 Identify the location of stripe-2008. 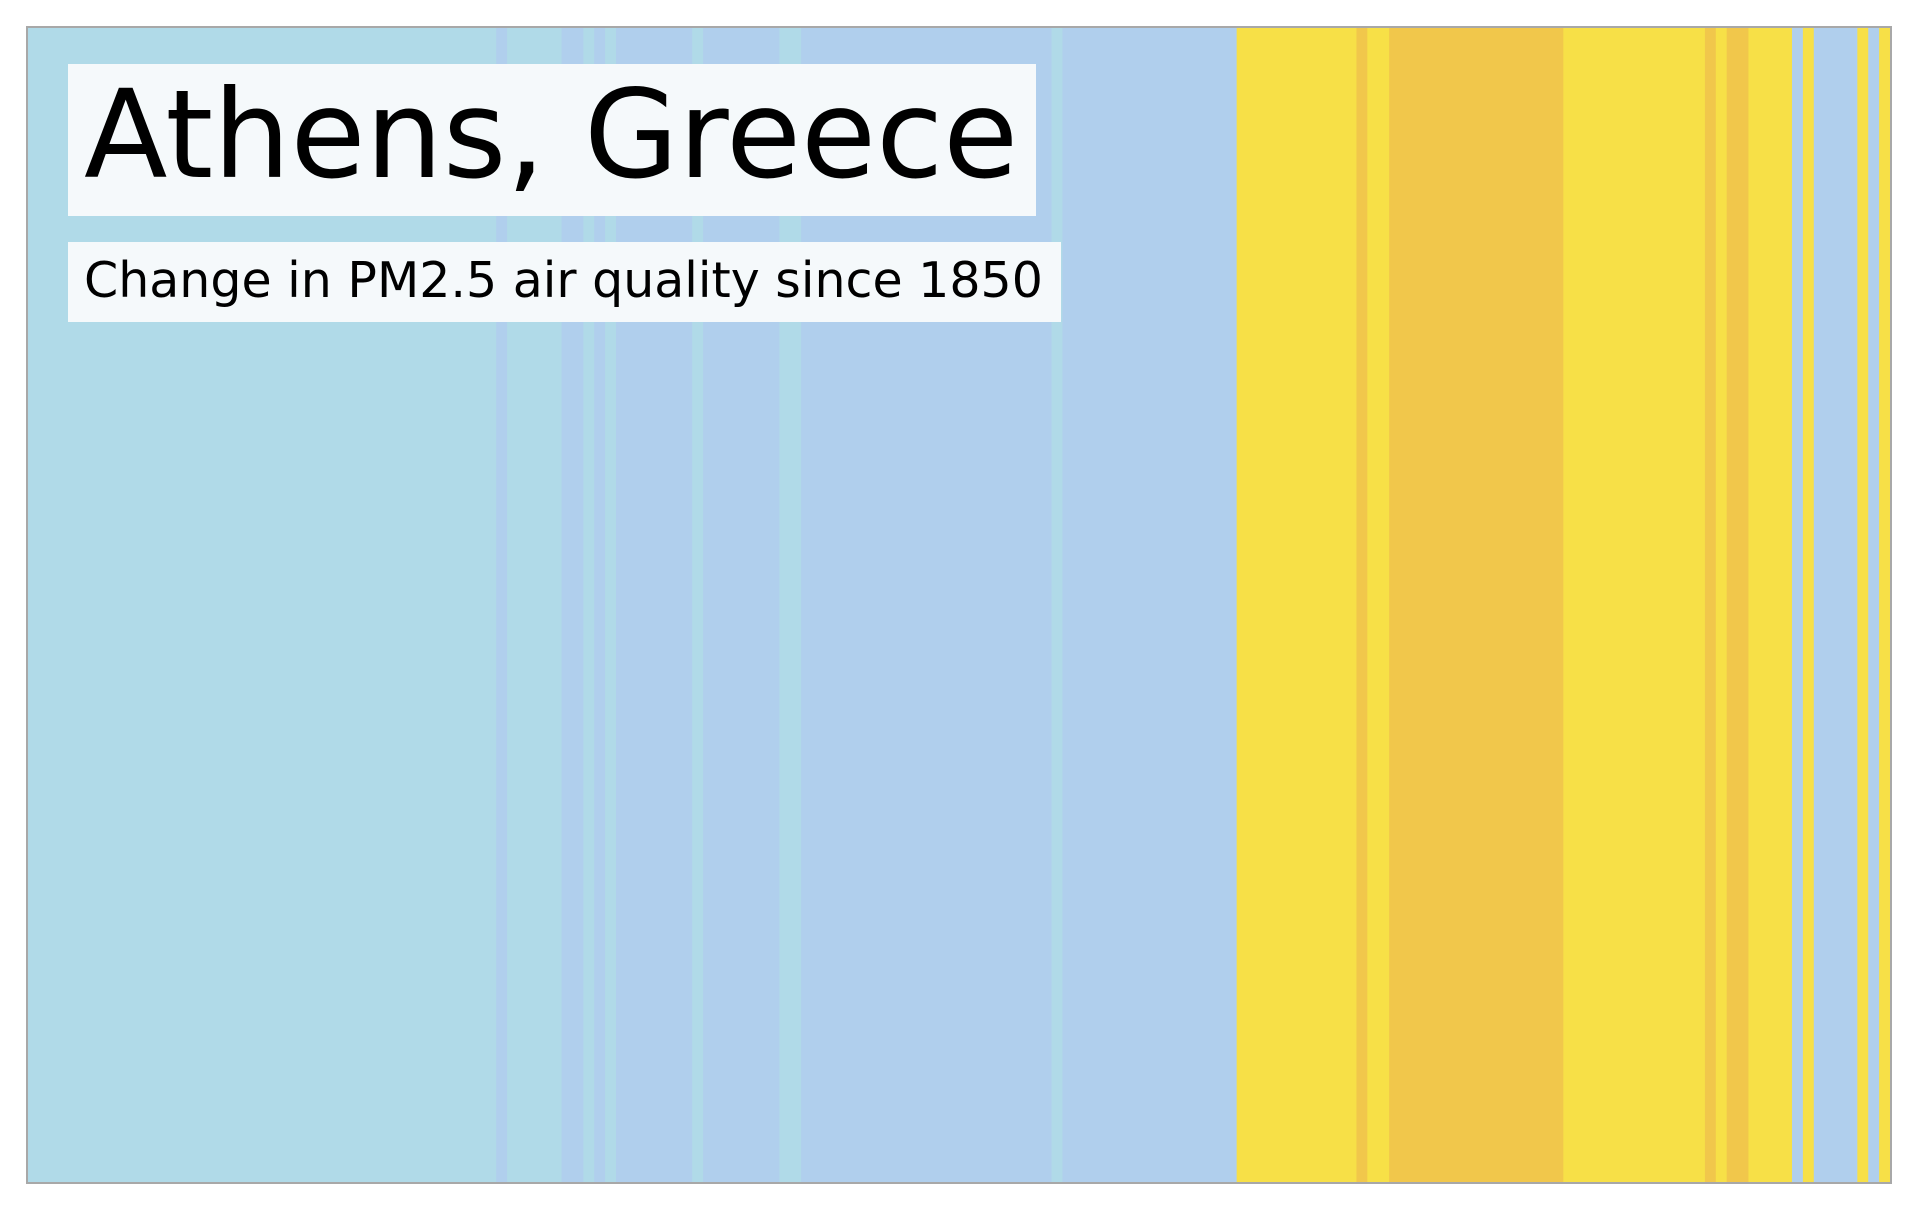
(1770, 605).